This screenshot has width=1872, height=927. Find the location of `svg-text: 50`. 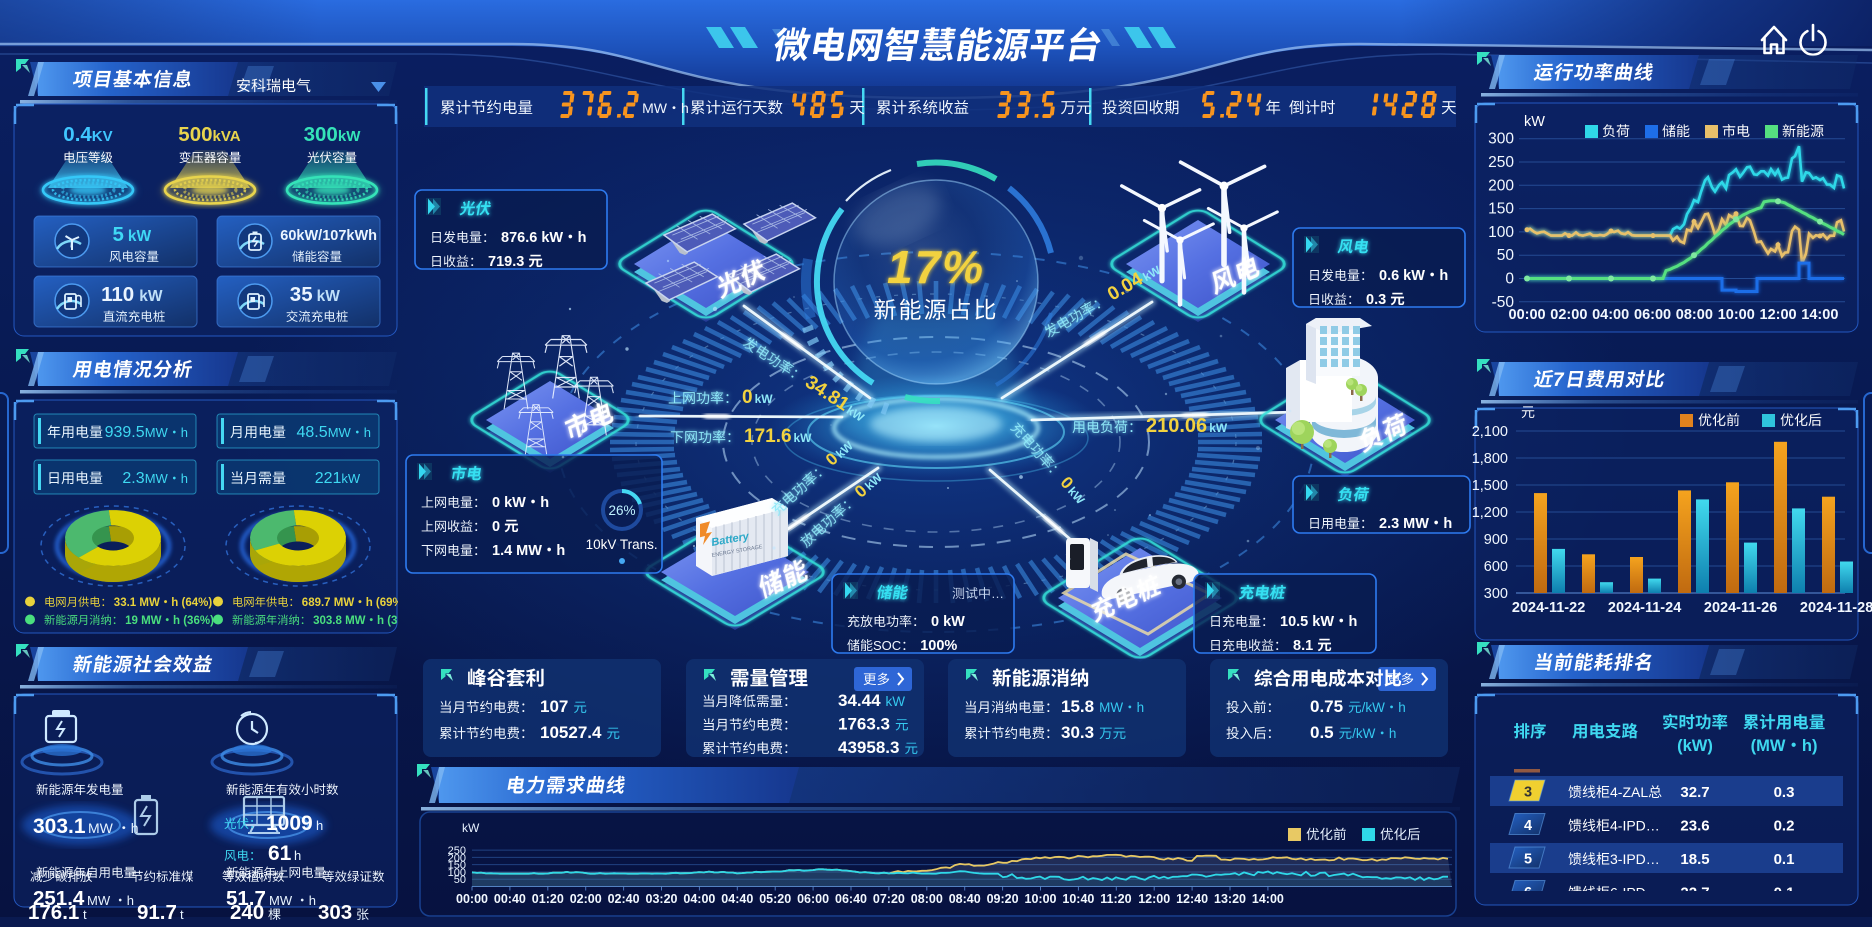

svg-text: 50 is located at coordinates (1506, 255).